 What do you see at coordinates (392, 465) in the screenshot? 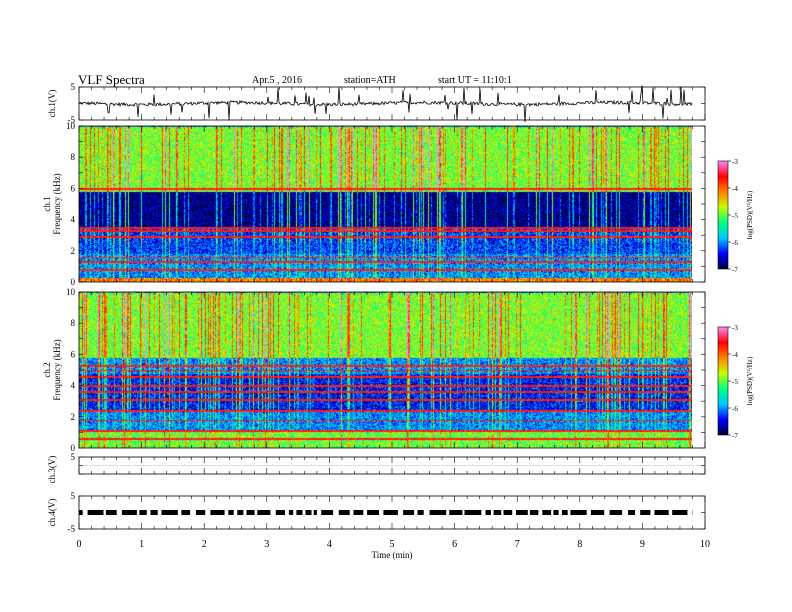
I see `ch3-waveform-frame-xticks` at bounding box center [392, 465].